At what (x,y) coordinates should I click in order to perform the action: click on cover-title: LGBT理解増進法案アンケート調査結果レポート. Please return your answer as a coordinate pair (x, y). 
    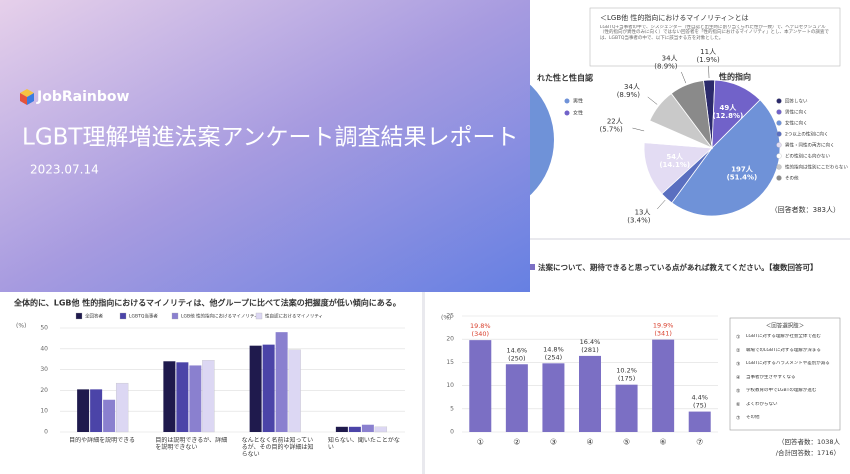
    Looking at the image, I should click on (270, 138).